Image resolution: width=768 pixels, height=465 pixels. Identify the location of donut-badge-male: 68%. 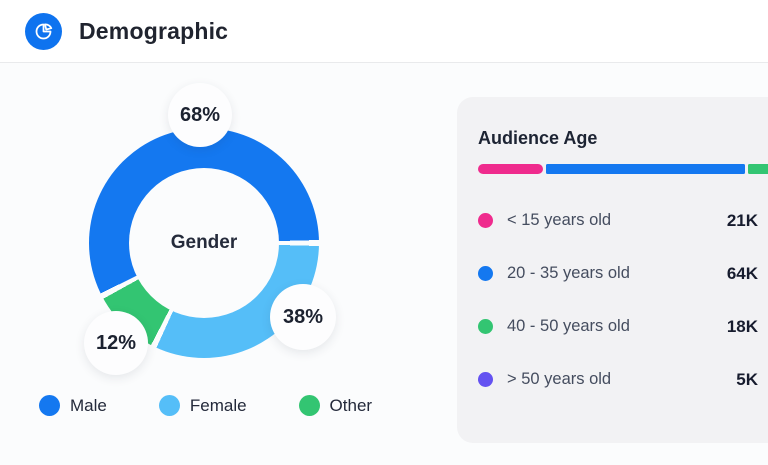
(200, 115).